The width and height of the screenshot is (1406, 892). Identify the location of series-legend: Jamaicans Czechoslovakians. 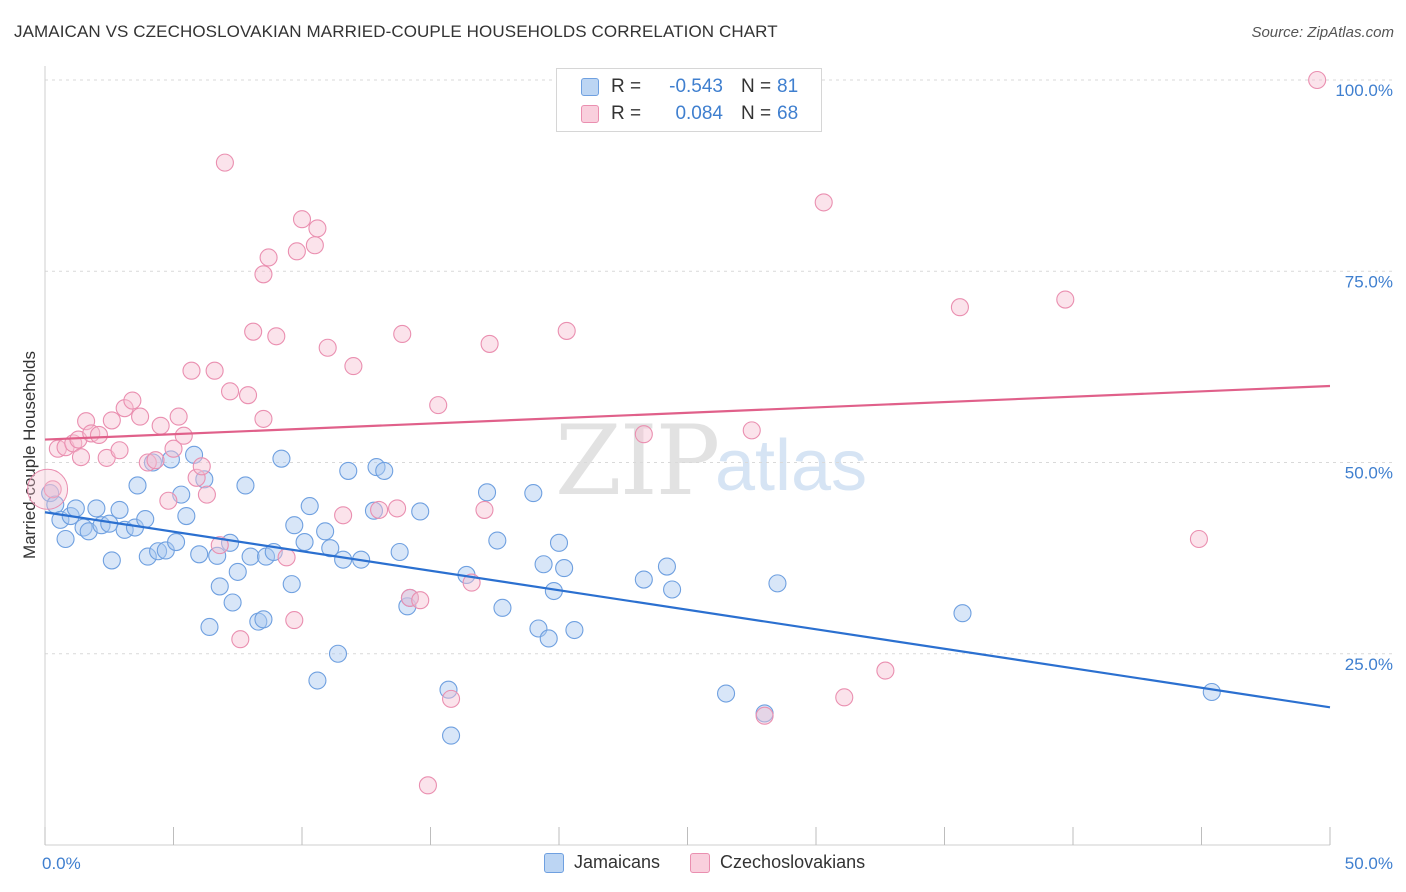
(719, 862).